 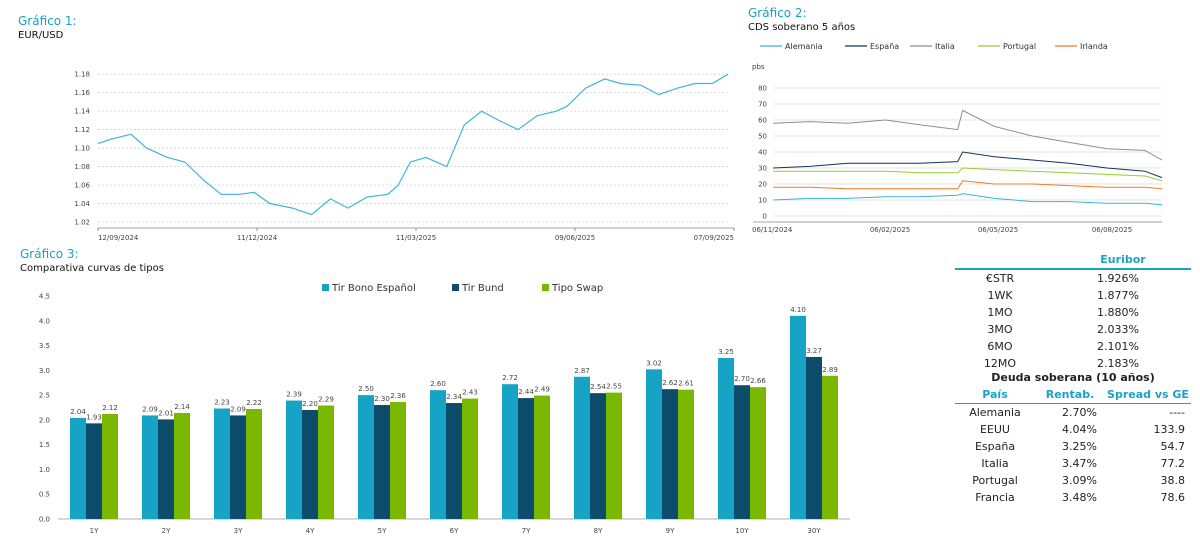 I want to click on spread-cell: 54.7, so click(x=1173, y=446).